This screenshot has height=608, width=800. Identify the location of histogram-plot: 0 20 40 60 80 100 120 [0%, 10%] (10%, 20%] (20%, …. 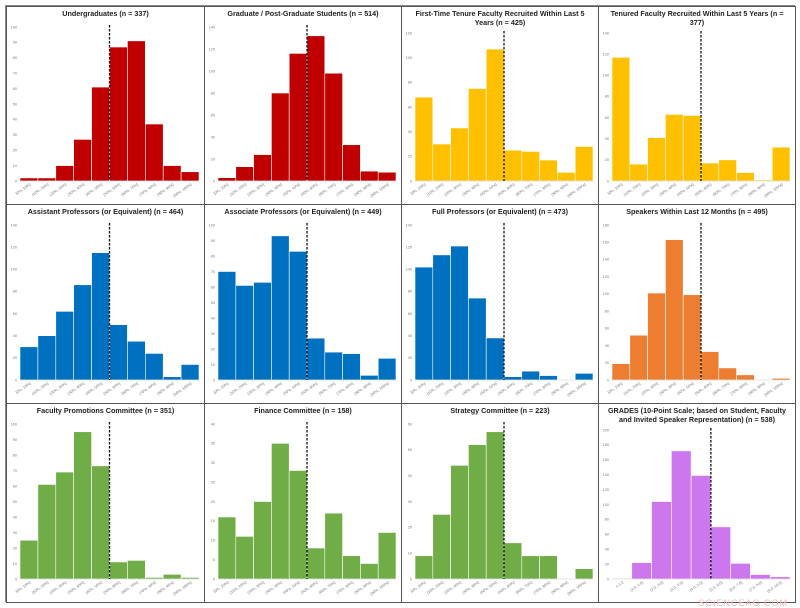
(500, 115).